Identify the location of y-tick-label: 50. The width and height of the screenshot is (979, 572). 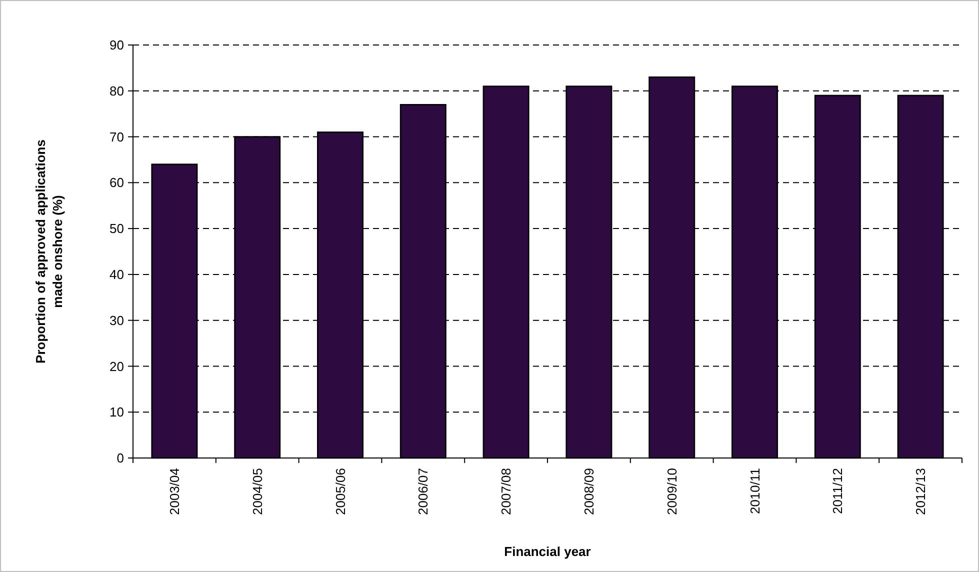
(117, 228).